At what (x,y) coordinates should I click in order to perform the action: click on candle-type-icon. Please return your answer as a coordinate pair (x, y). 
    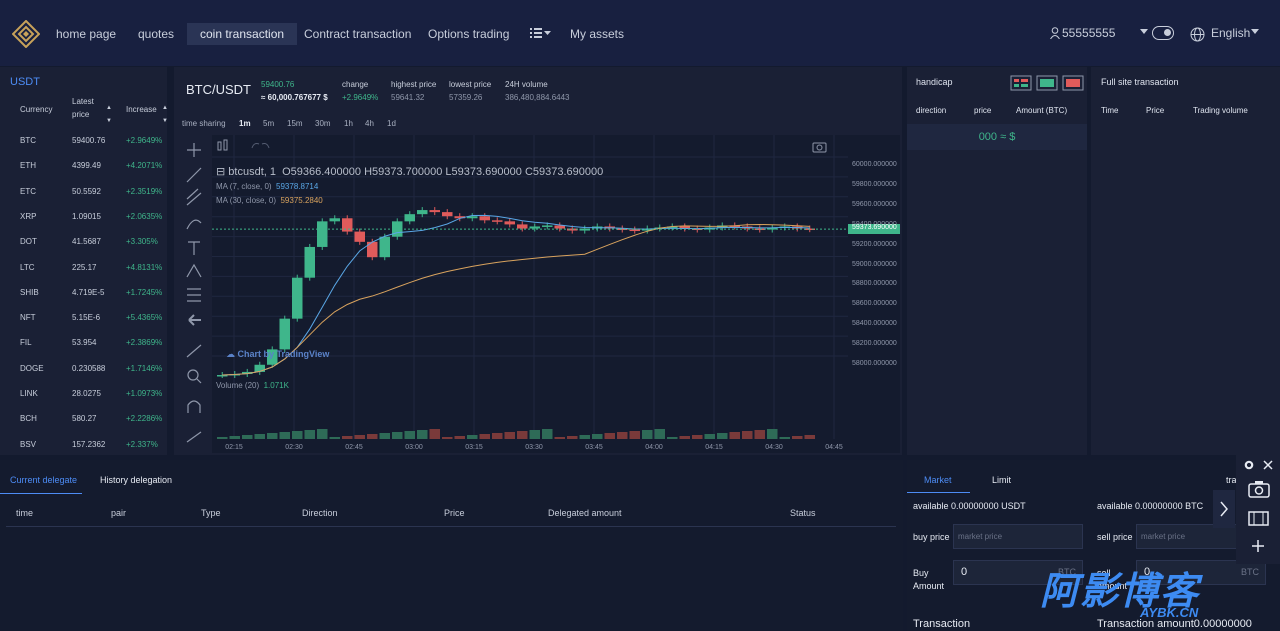
    Looking at the image, I should click on (246, 146).